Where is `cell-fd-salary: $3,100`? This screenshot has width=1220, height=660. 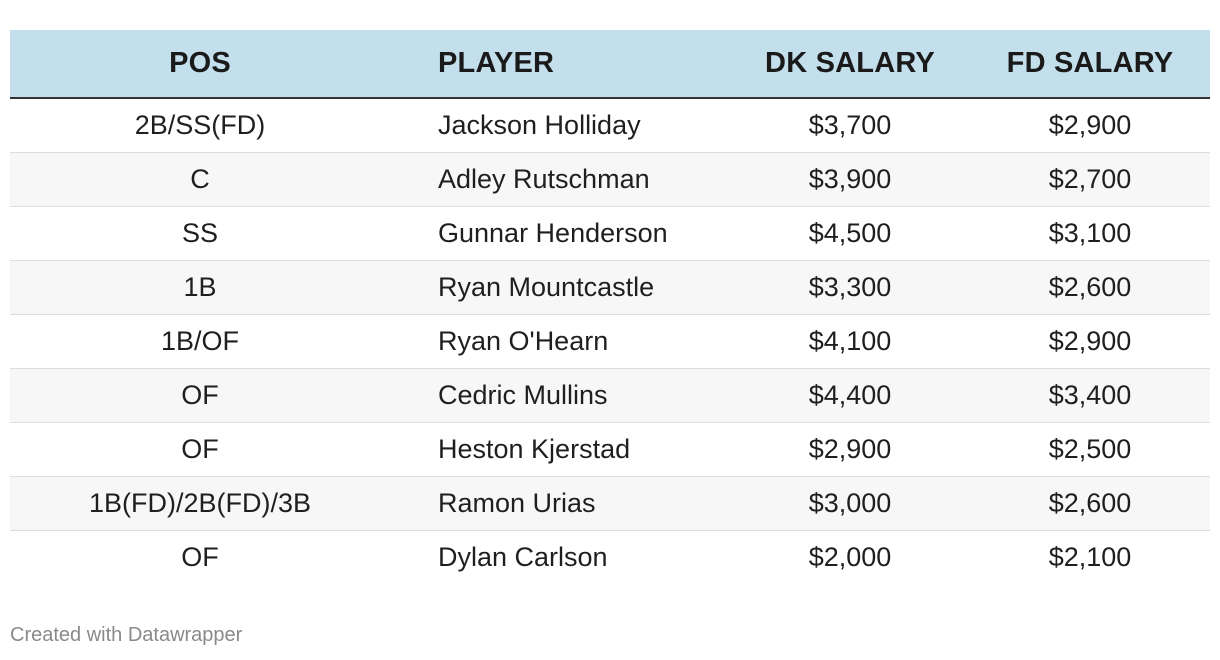 cell-fd-salary: $3,100 is located at coordinates (1090, 233).